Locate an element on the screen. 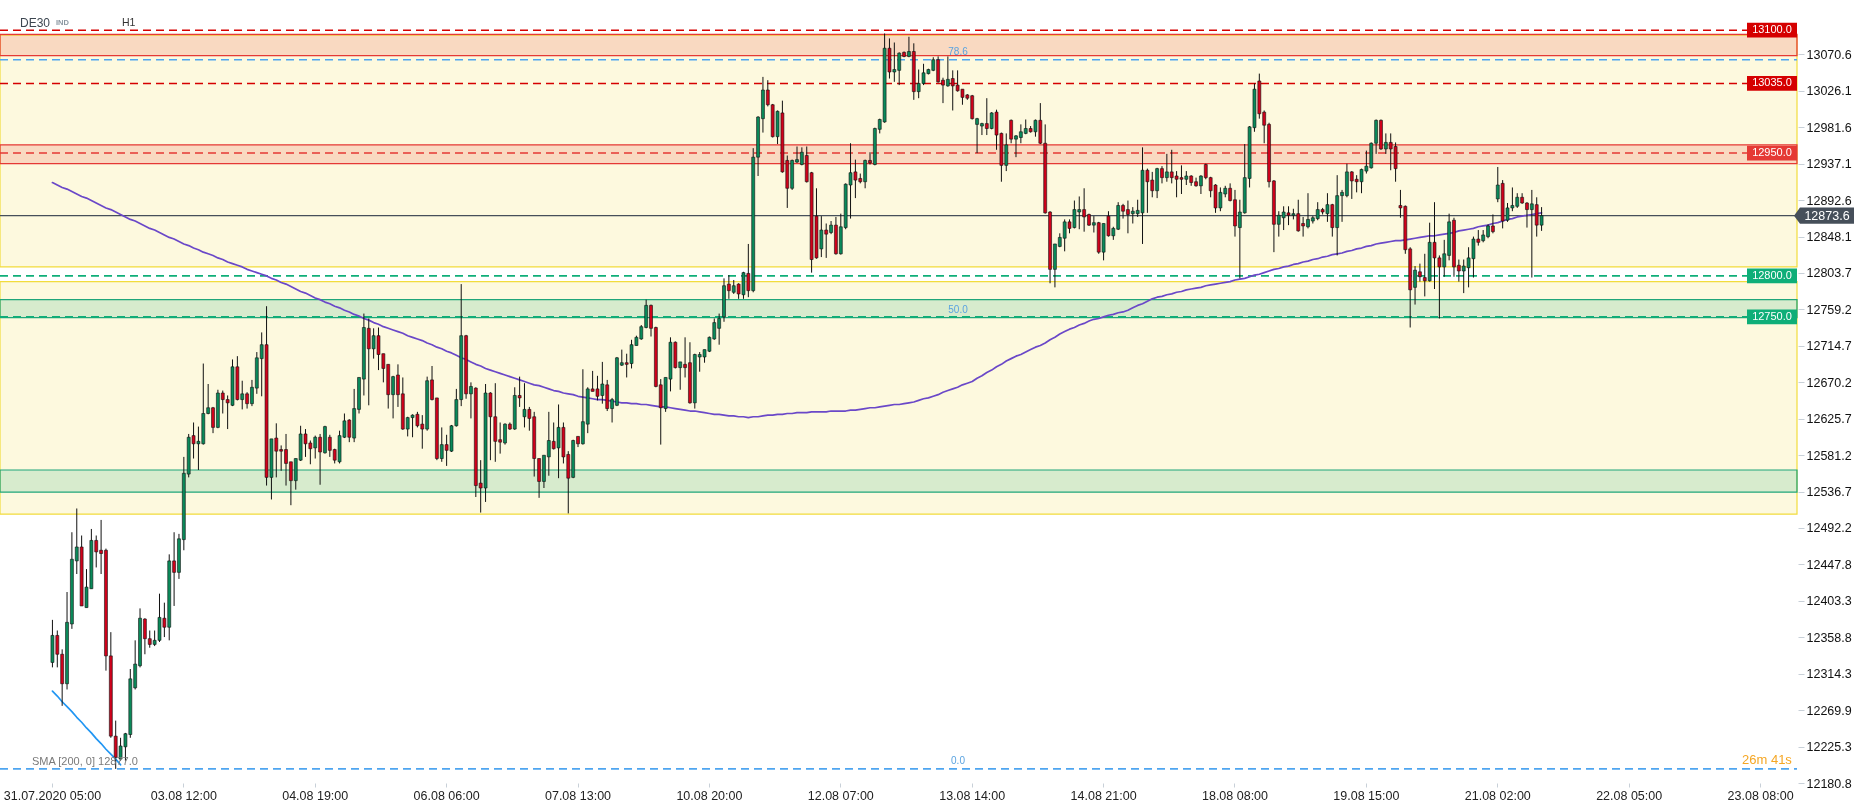 The height and width of the screenshot is (806, 1866). ref-line-label: 13035.0 is located at coordinates (1772, 82).